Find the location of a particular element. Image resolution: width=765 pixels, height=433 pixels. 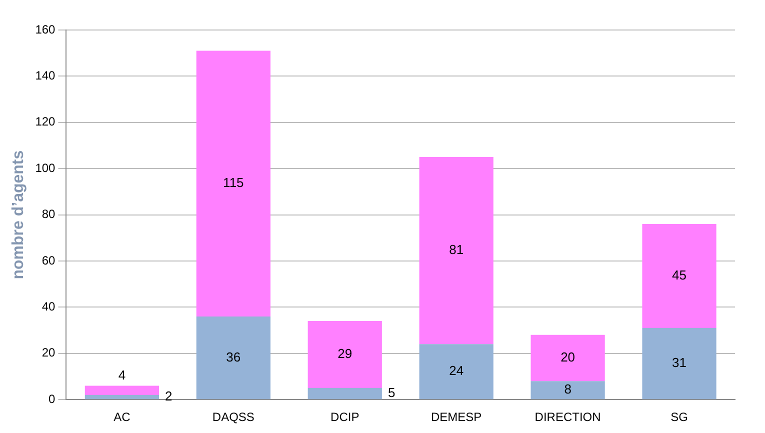

data-label: 115 is located at coordinates (233, 182).